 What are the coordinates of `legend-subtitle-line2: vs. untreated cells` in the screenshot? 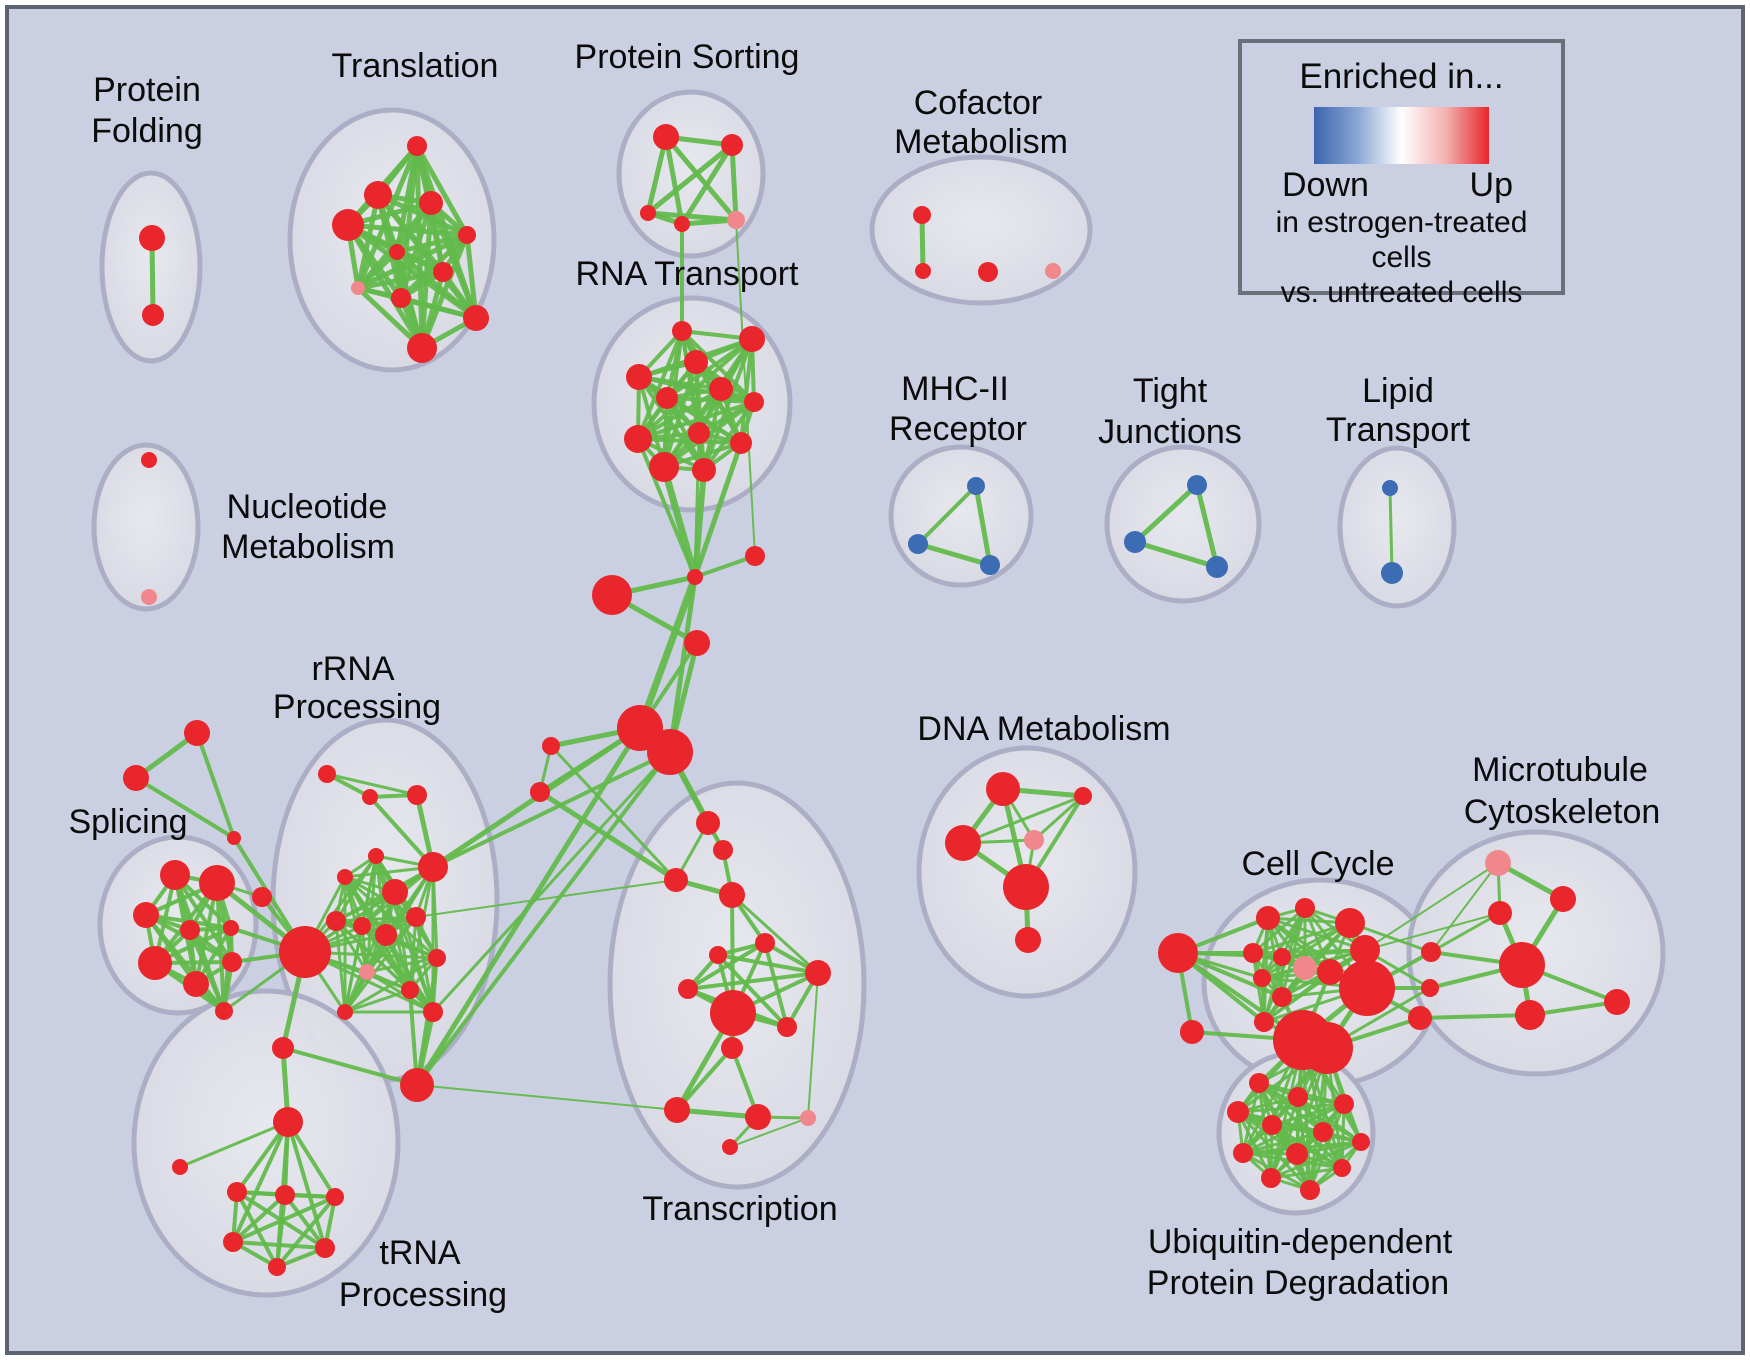 It's located at (1401, 292).